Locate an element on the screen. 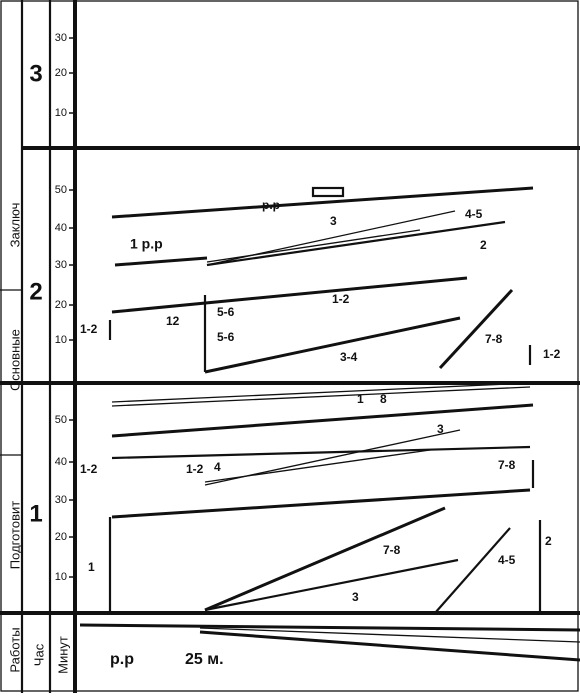  annotation: 1 р.р is located at coordinates (146, 244).